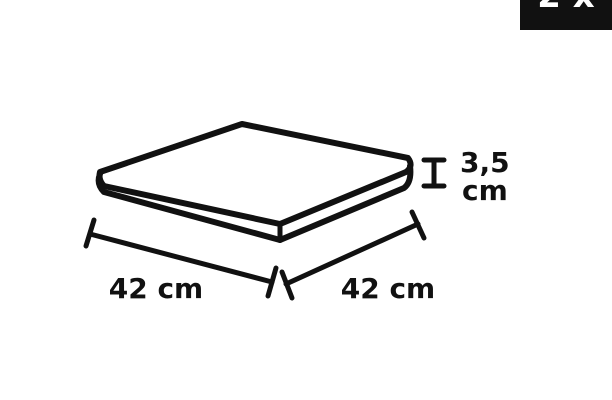 Image resolution: width=612 pixels, height=400 pixels. I want to click on width-label: 42 cm, so click(156, 288).